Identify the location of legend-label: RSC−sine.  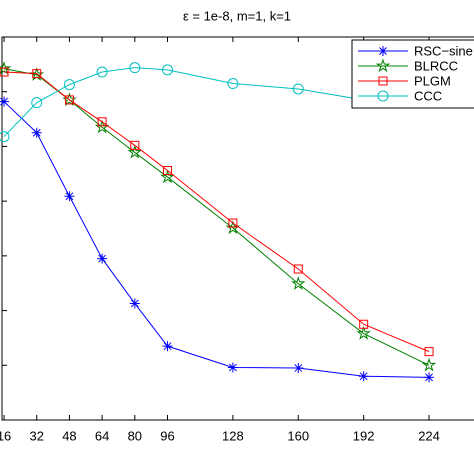
(443, 50).